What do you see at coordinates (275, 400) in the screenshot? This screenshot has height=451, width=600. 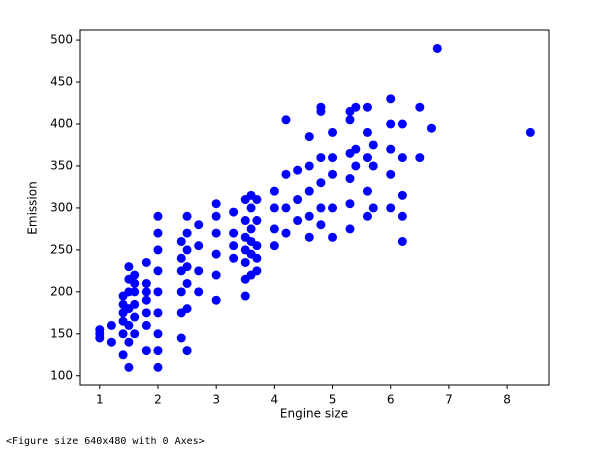 I see `x-tick-label: 4` at bounding box center [275, 400].